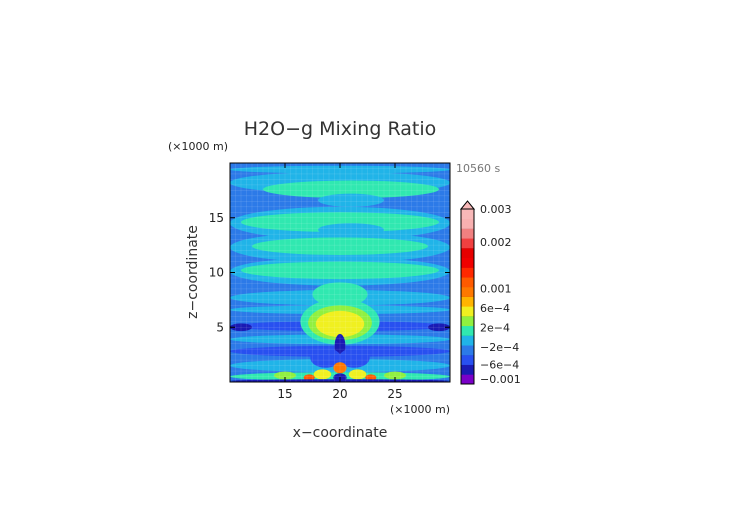 The width and height of the screenshot is (752, 532). Describe the element at coordinates (496, 242) in the screenshot. I see `colorbar-label: 0.002` at that location.